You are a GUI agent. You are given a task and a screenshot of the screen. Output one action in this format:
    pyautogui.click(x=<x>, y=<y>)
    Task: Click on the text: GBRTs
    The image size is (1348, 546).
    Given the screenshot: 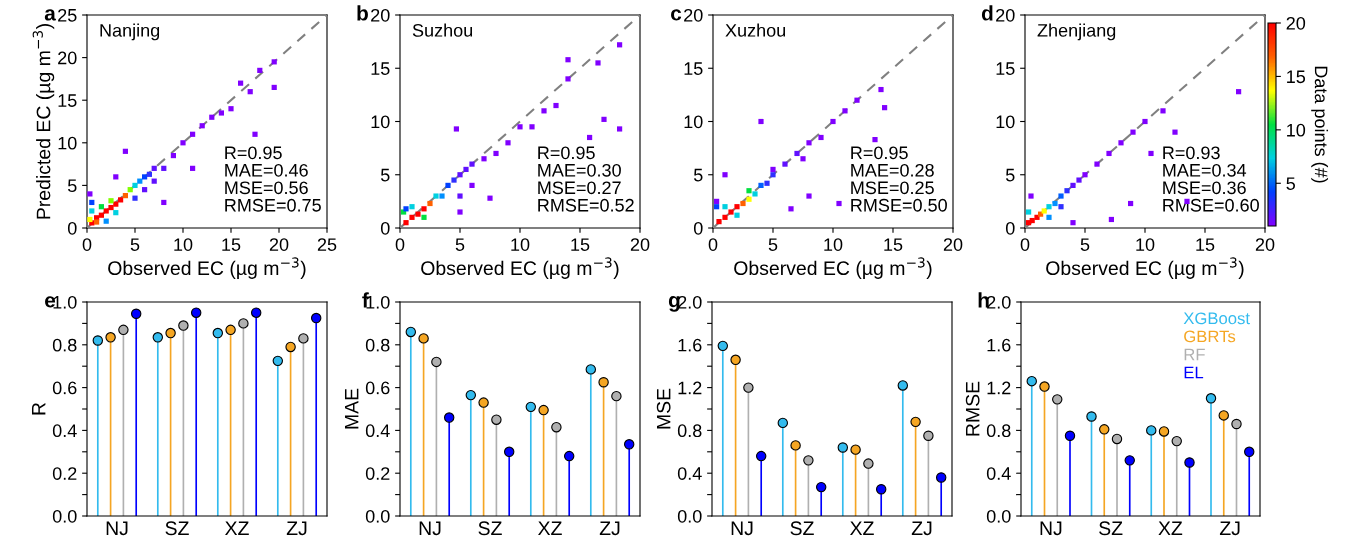 What is the action you would take?
    pyautogui.click(x=1210, y=336)
    